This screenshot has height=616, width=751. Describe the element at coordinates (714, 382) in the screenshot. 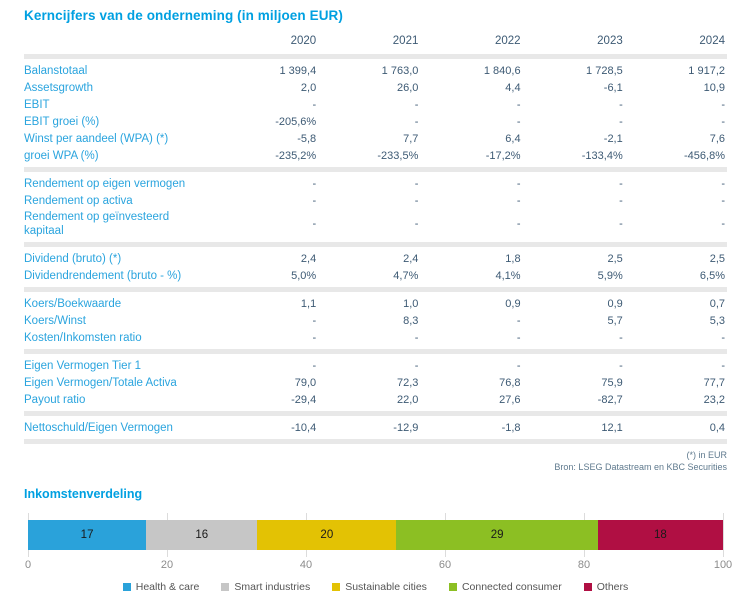

I see `cell-value: 77,7` at that location.